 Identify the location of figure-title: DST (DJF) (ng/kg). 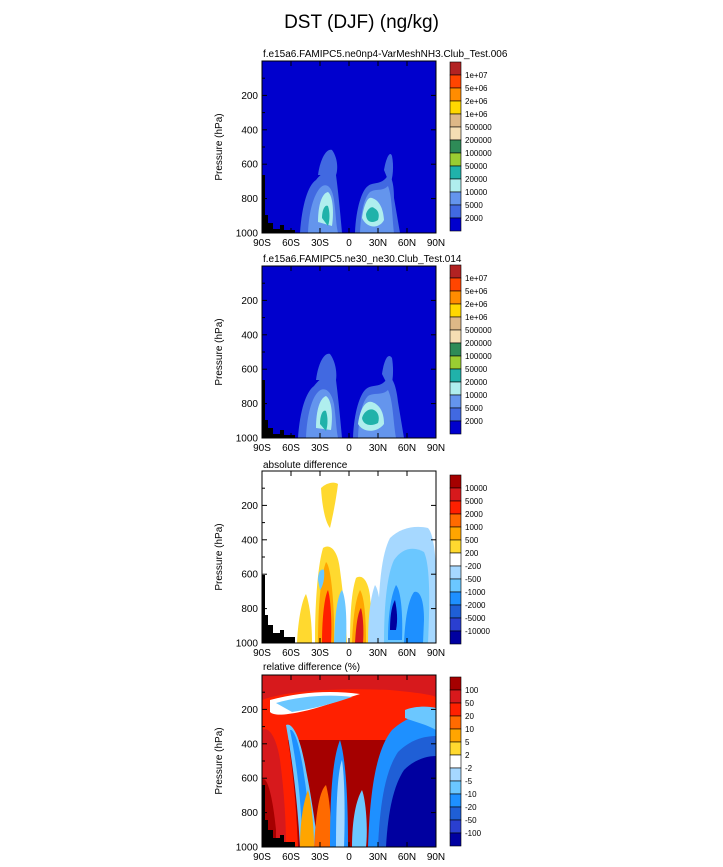
(361, 22).